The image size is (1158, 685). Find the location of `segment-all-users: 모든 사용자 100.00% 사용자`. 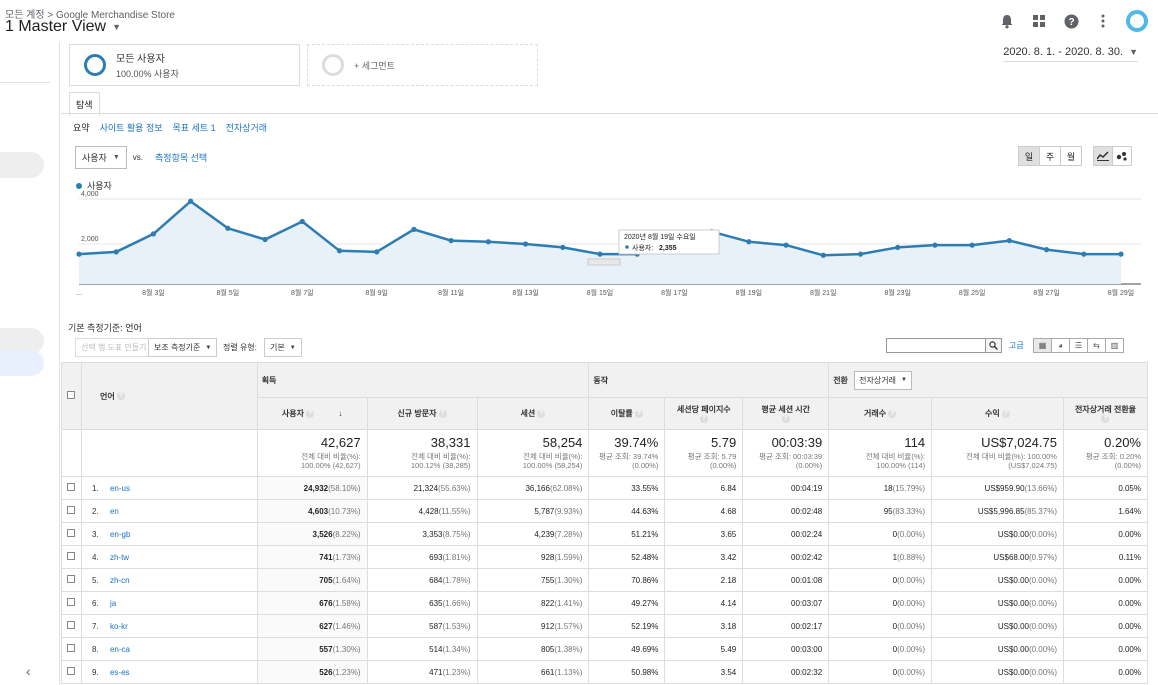

segment-all-users: 모든 사용자 100.00% 사용자 is located at coordinates (184, 65).